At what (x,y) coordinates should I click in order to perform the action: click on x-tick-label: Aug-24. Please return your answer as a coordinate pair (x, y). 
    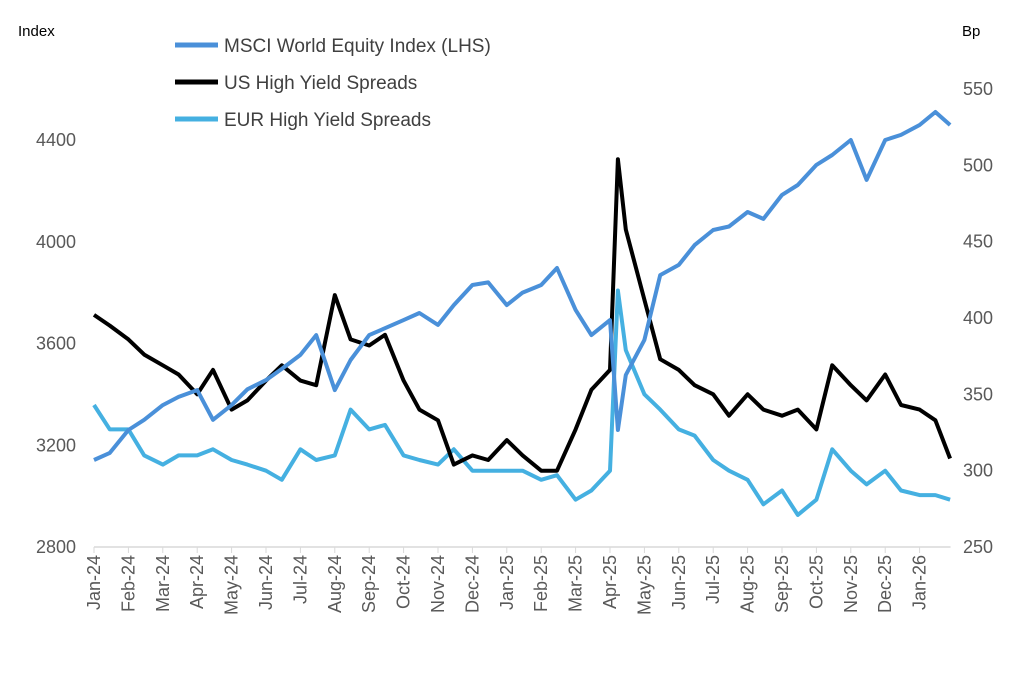
    Looking at the image, I should click on (335, 584).